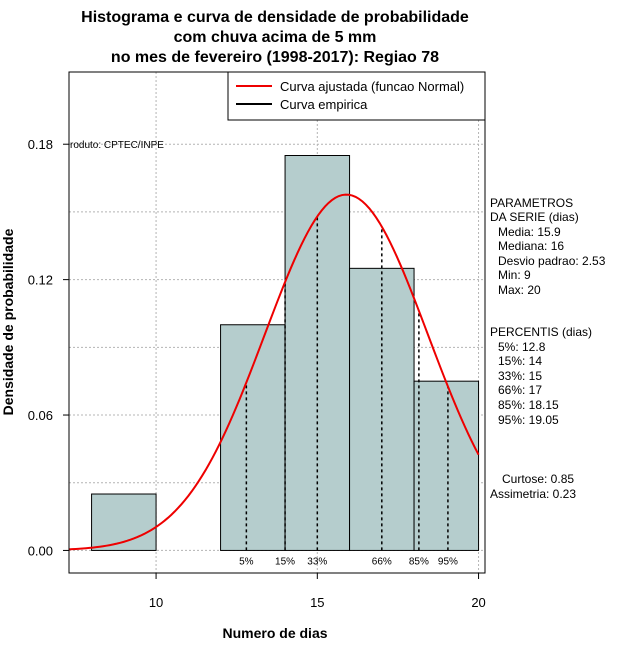 The width and height of the screenshot is (640, 660). Describe the element at coordinates (117, 145) in the screenshot. I see `credit-text: roduto: CPTEC/INPE` at that location.